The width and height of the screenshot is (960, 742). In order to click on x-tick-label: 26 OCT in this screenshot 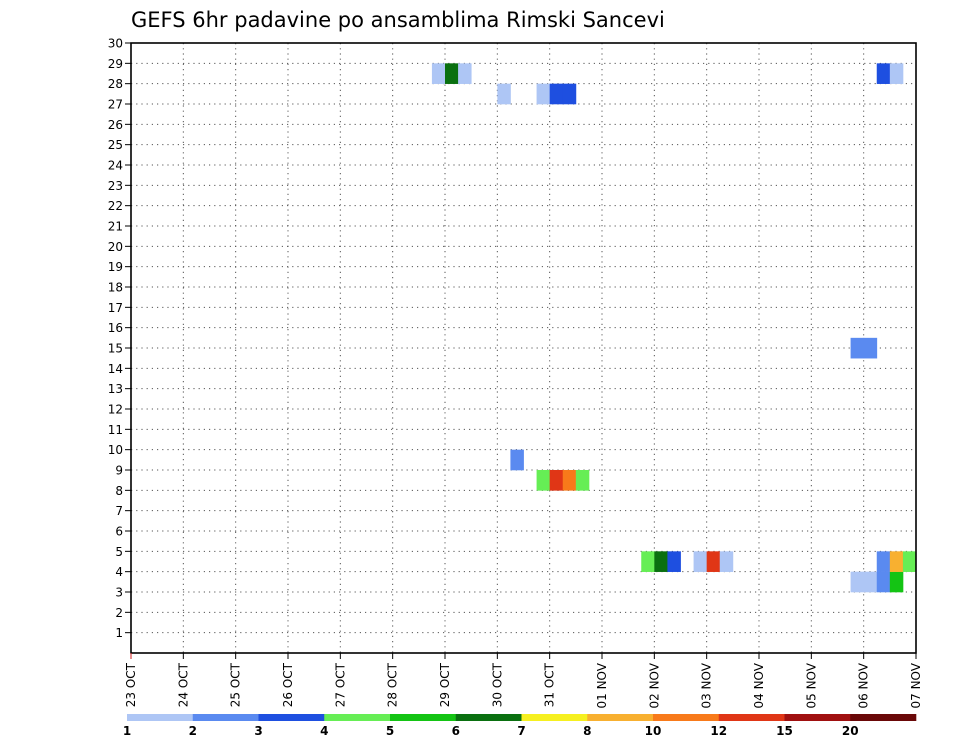, I will do `click(288, 684)`.